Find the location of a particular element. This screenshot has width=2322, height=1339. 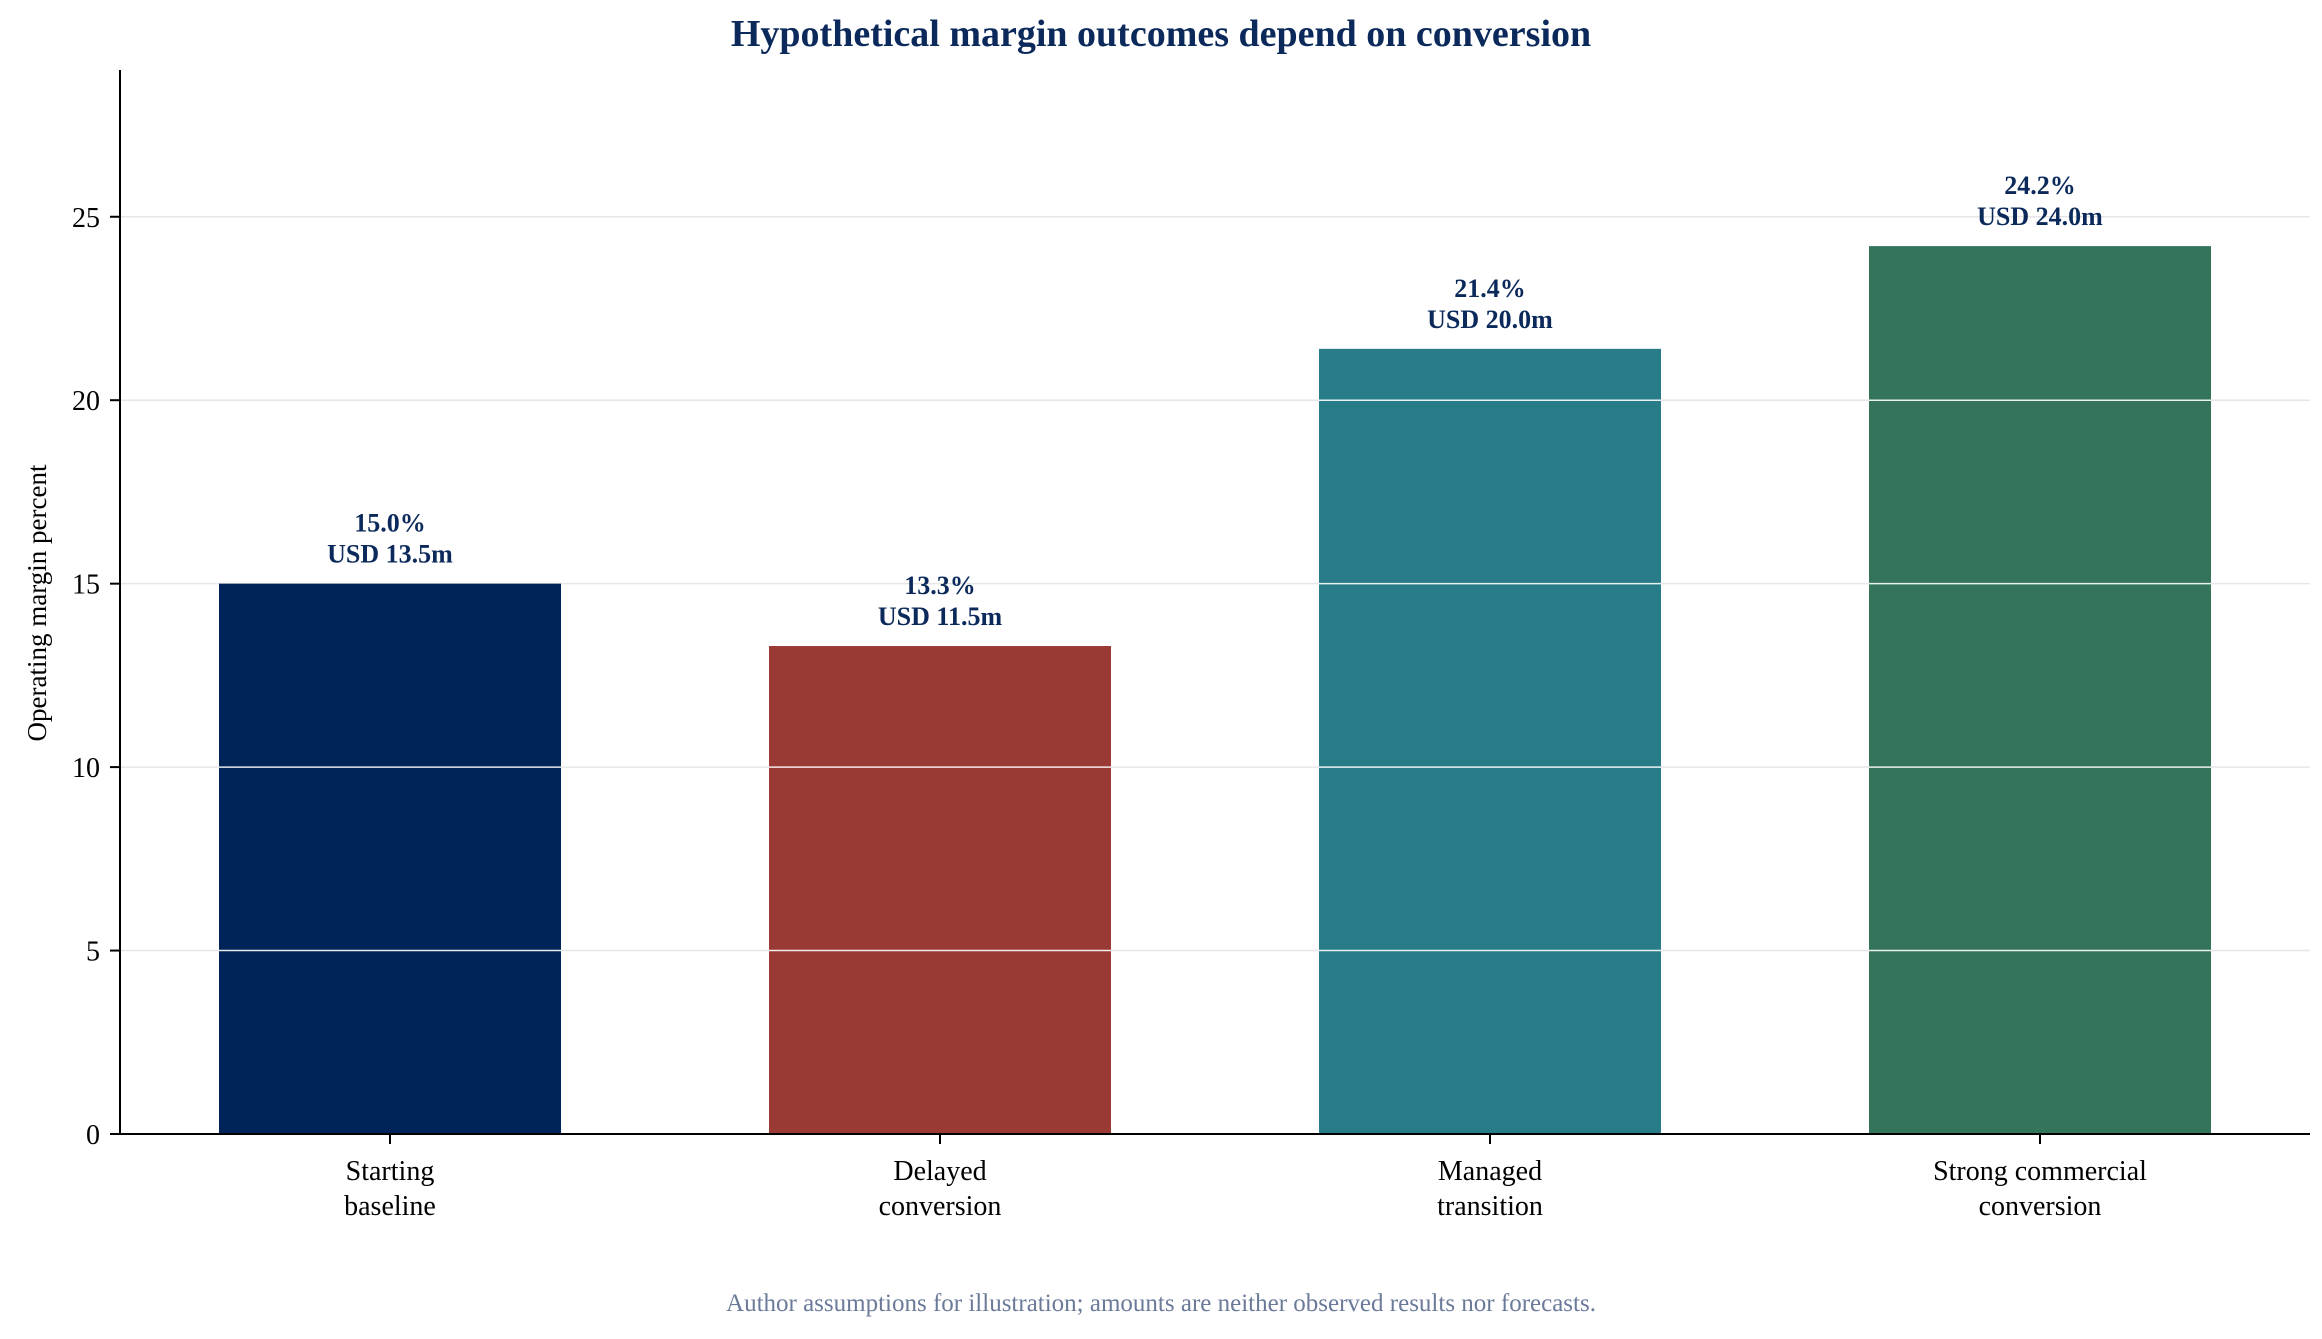

x-tick-label: Strong commercial is located at coordinates (2040, 1171).